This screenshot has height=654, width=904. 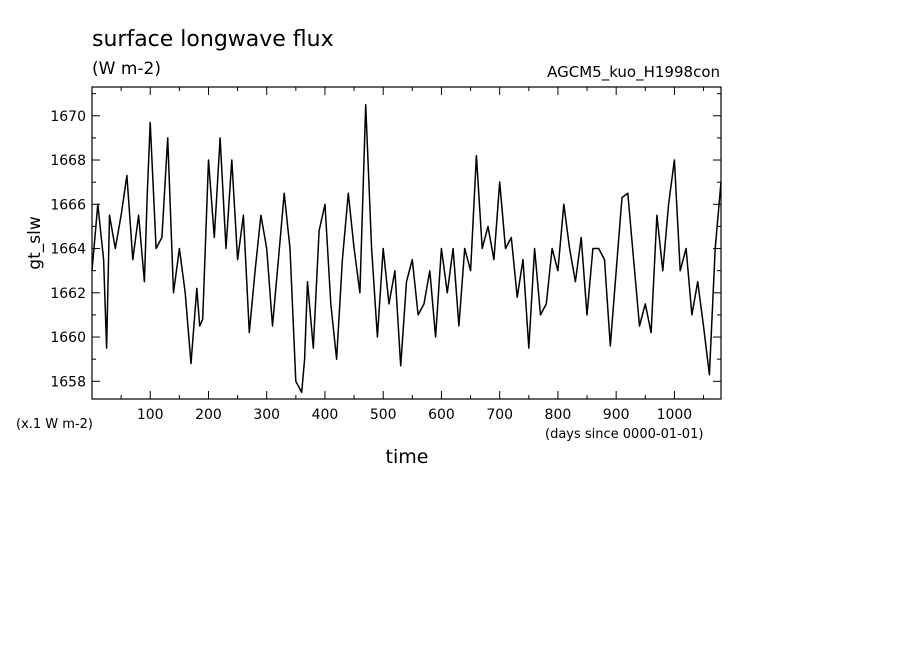 What do you see at coordinates (68, 205) in the screenshot?
I see `y-tick-label: 1666` at bounding box center [68, 205].